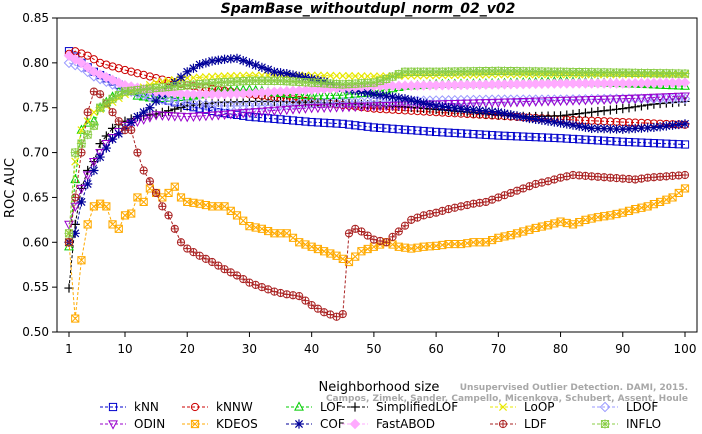 The image size is (702, 434). I want to click on x-tick-label: 30, so click(249, 349).